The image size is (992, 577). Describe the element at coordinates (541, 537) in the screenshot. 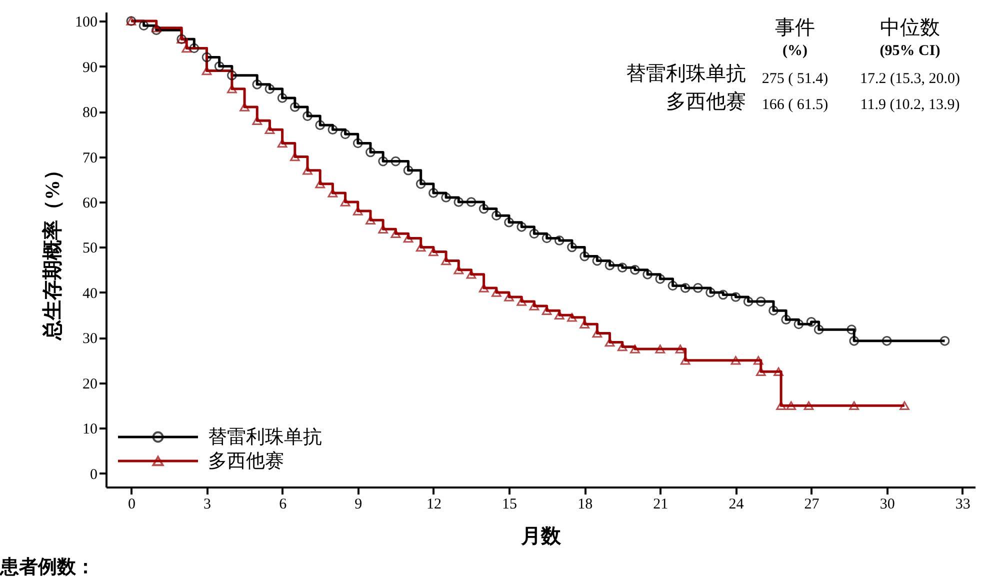

I see `x-axis-title: 月数` at that location.